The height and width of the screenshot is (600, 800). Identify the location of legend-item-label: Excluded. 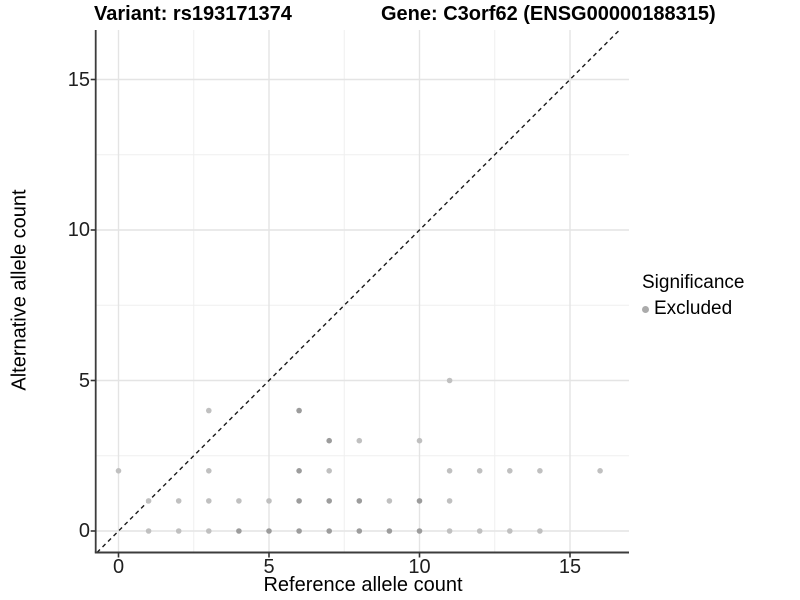
(693, 308).